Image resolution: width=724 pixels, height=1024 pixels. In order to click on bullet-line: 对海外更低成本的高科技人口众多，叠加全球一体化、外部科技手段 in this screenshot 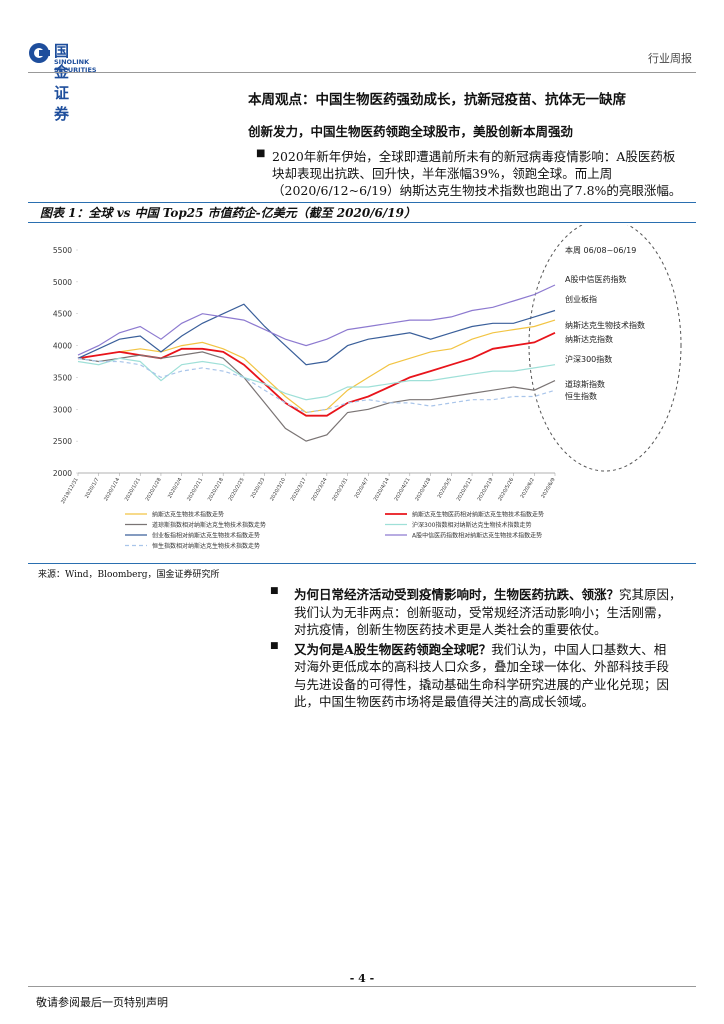, I will do `click(481, 666)`.